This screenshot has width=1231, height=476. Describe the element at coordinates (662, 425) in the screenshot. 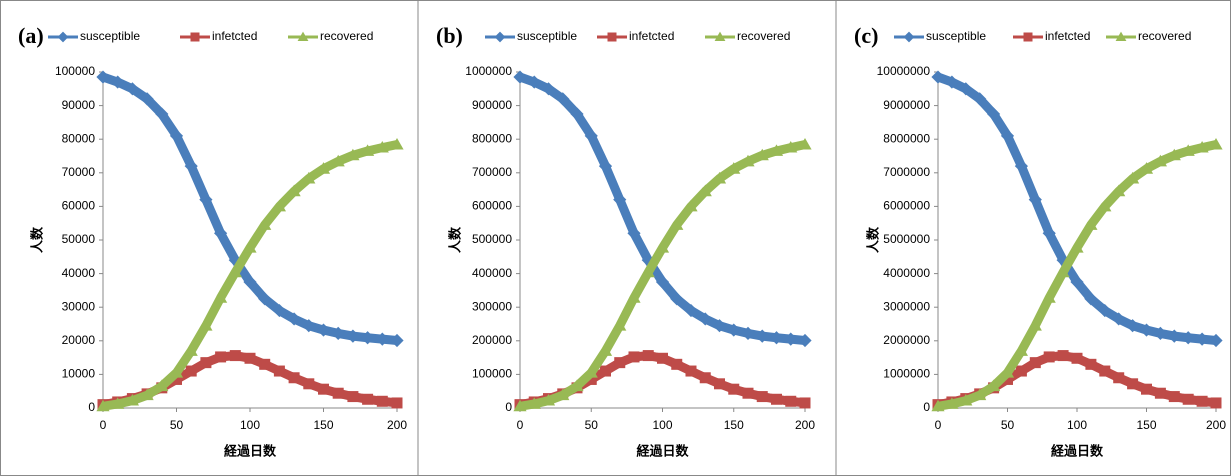

I see `x-tick-label: 100` at that location.